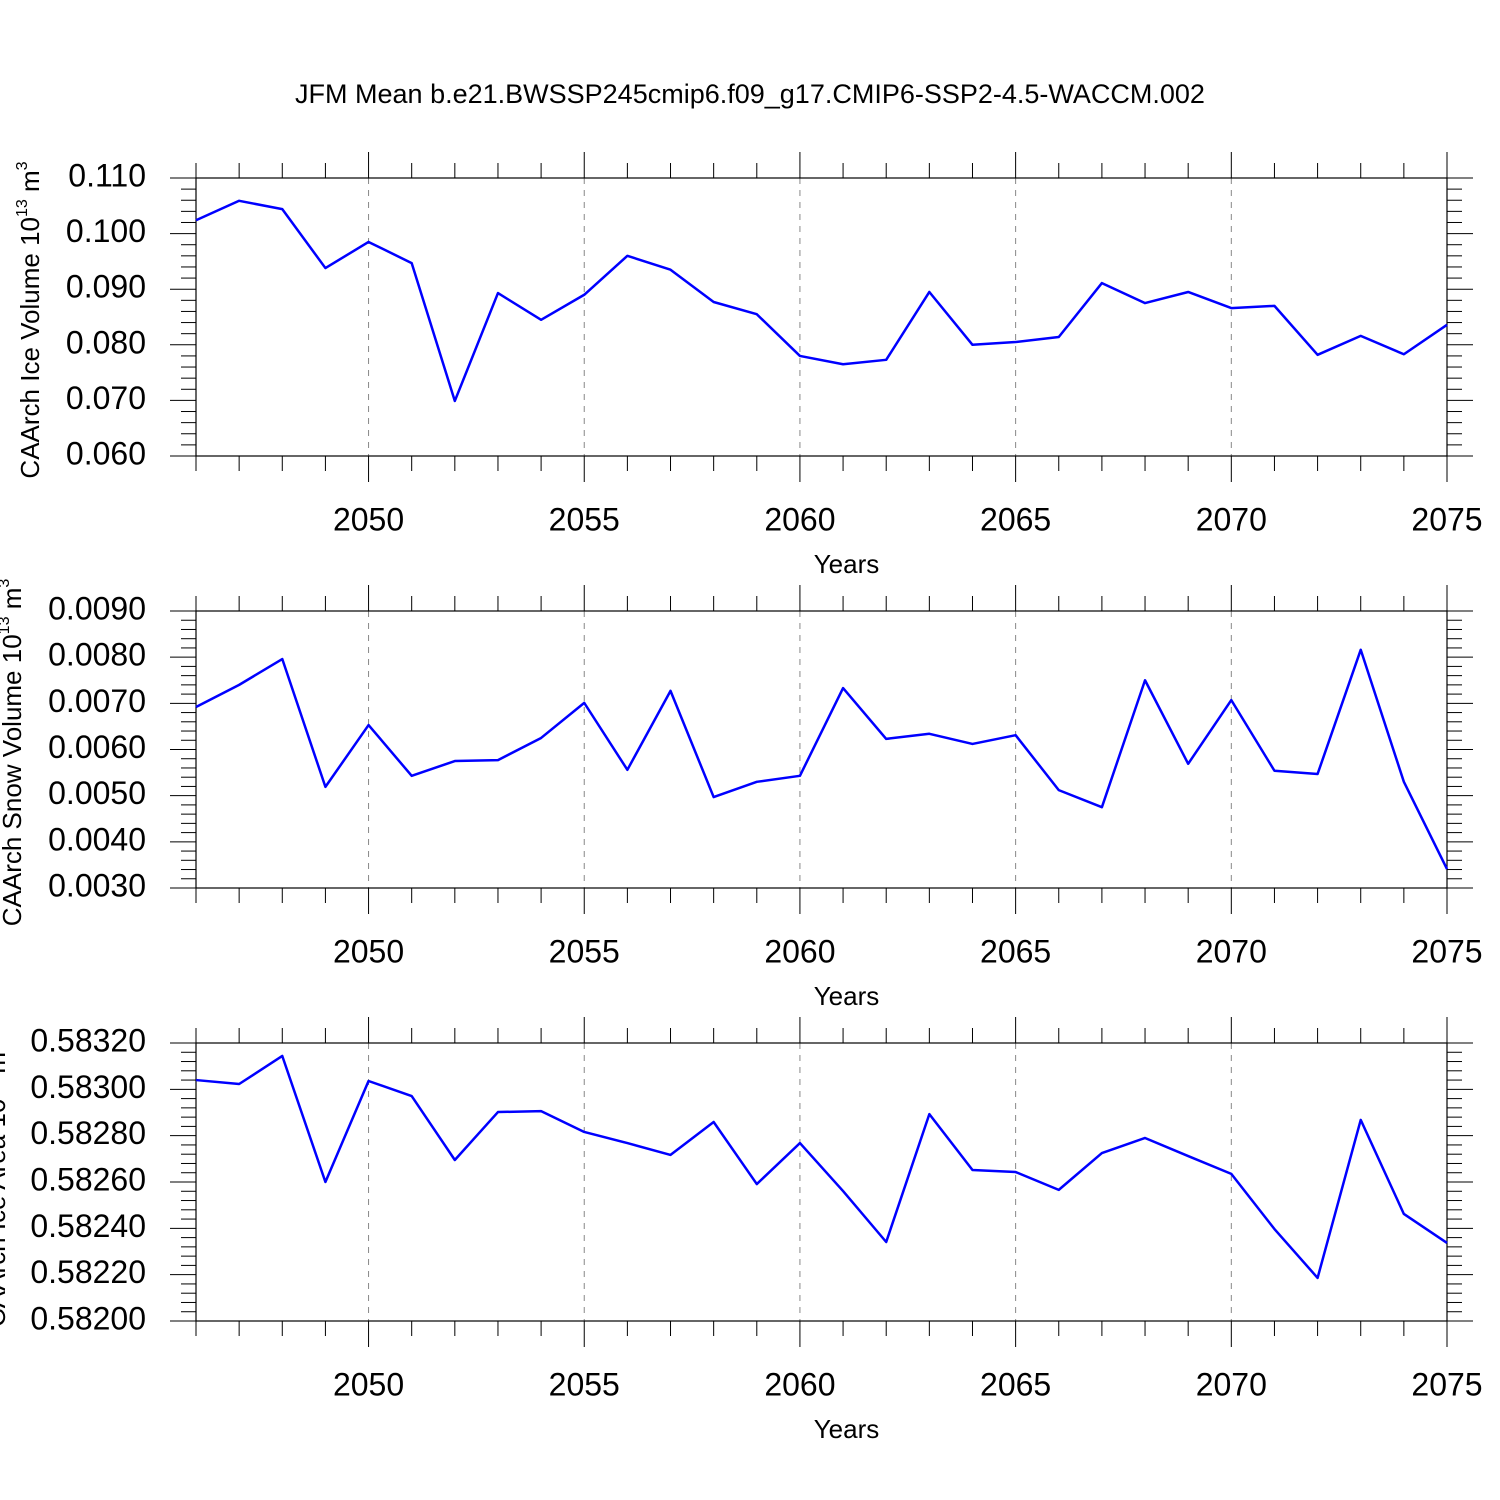 The image size is (1500, 1500). Describe the element at coordinates (5, 1213) in the screenshot. I see `y-axis-title-part: CAArch Ice Area 10` at that location.